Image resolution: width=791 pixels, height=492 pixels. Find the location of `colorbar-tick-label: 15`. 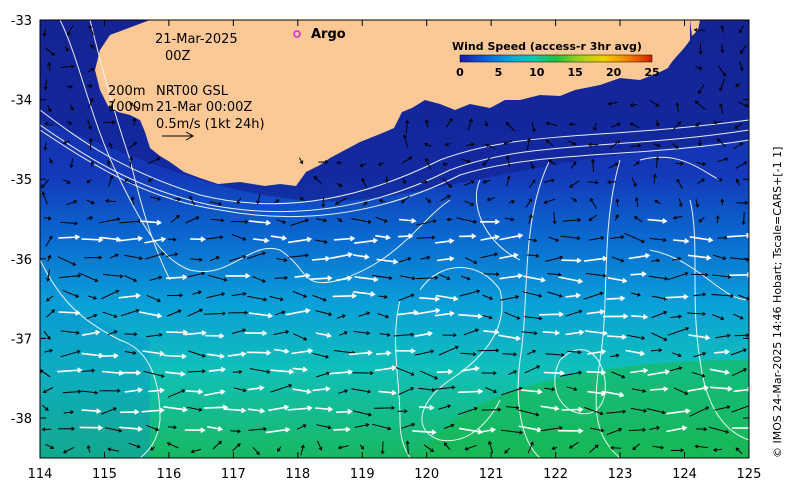

colorbar-tick-label: 15 is located at coordinates (575, 72).